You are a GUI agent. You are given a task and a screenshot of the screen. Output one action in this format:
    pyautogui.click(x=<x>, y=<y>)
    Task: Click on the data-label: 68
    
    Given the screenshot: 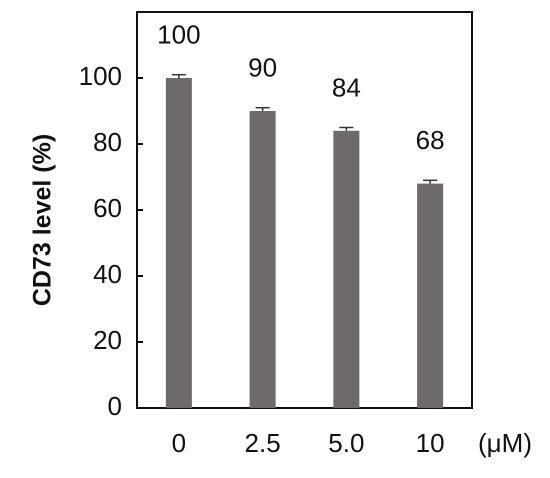 What is the action you would take?
    pyautogui.click(x=430, y=140)
    